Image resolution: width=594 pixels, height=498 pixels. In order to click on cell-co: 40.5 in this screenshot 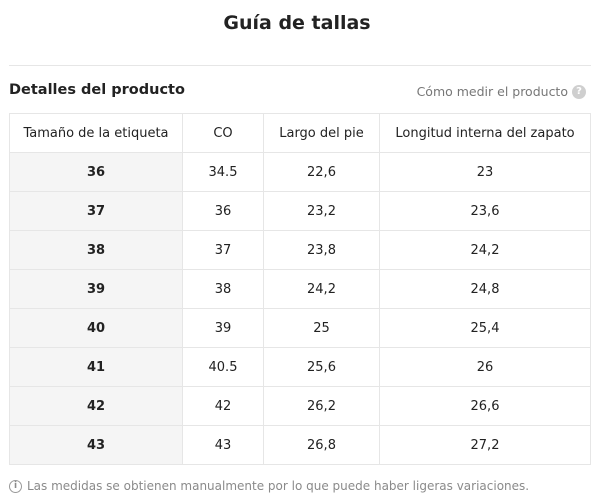, I will do `click(223, 367)`.